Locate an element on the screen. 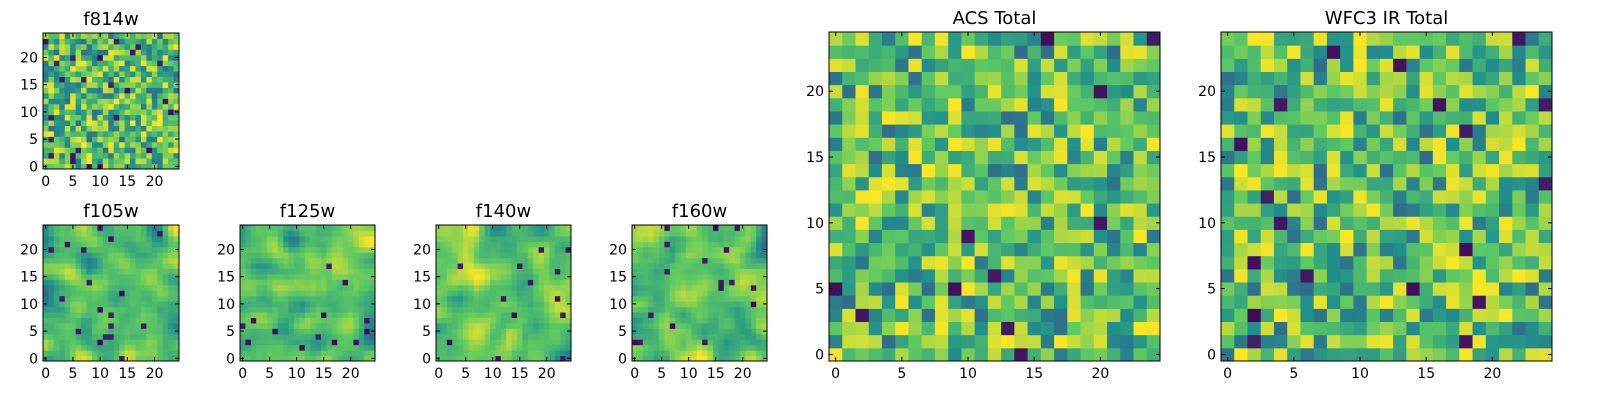  f160w-ytick-label: 5 is located at coordinates (622, 332).